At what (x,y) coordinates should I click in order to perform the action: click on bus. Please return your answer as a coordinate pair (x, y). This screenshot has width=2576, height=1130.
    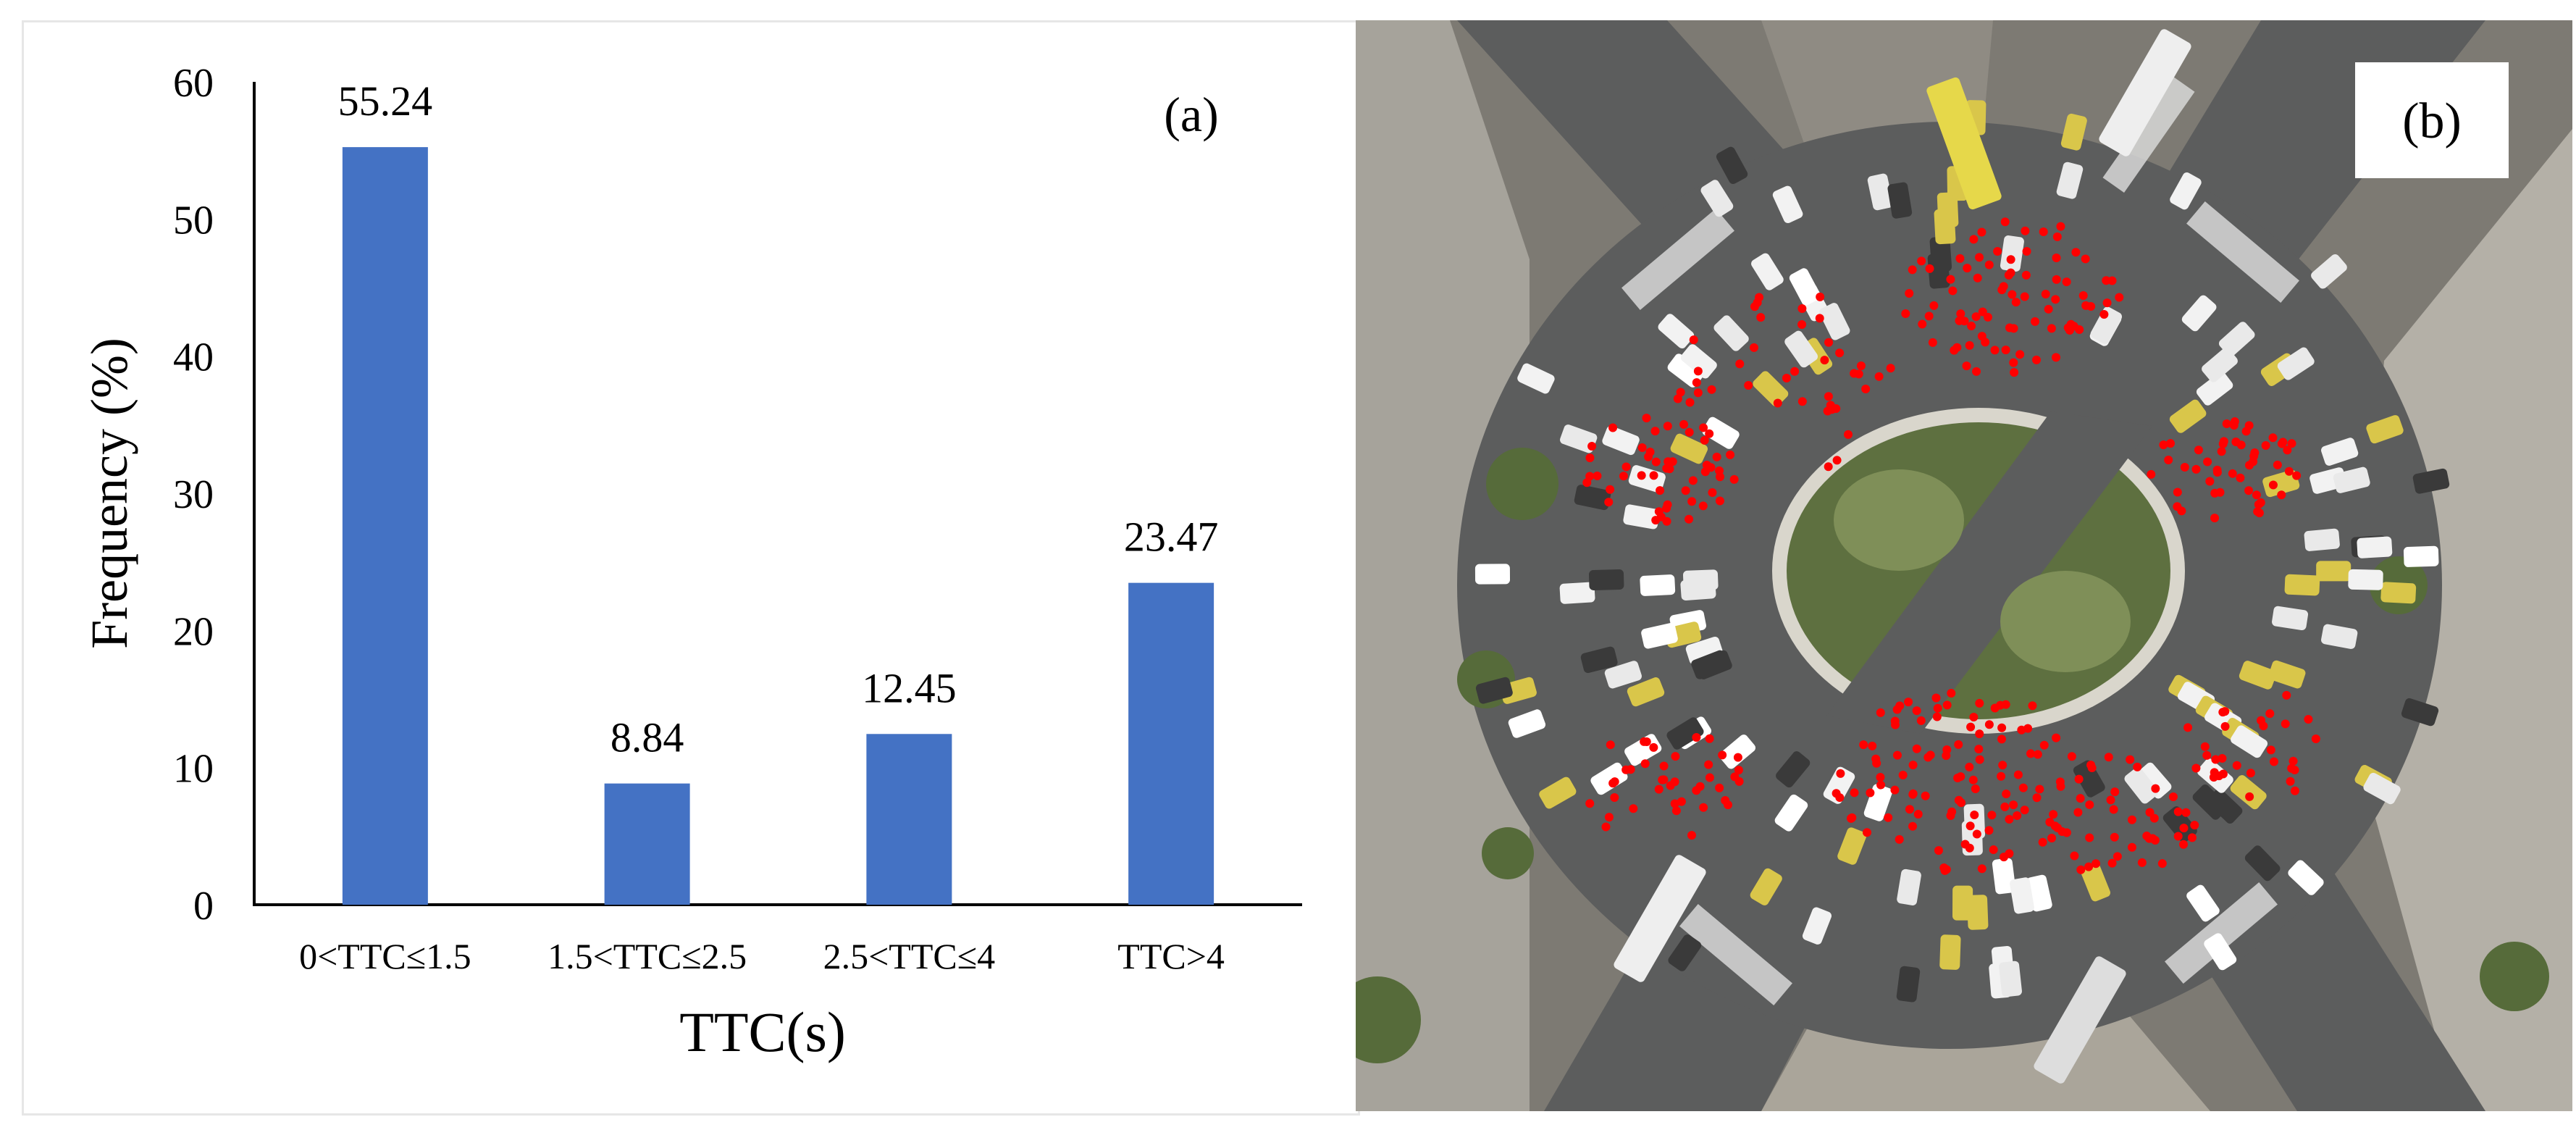
    Looking at the image, I should click on (2145, 92).